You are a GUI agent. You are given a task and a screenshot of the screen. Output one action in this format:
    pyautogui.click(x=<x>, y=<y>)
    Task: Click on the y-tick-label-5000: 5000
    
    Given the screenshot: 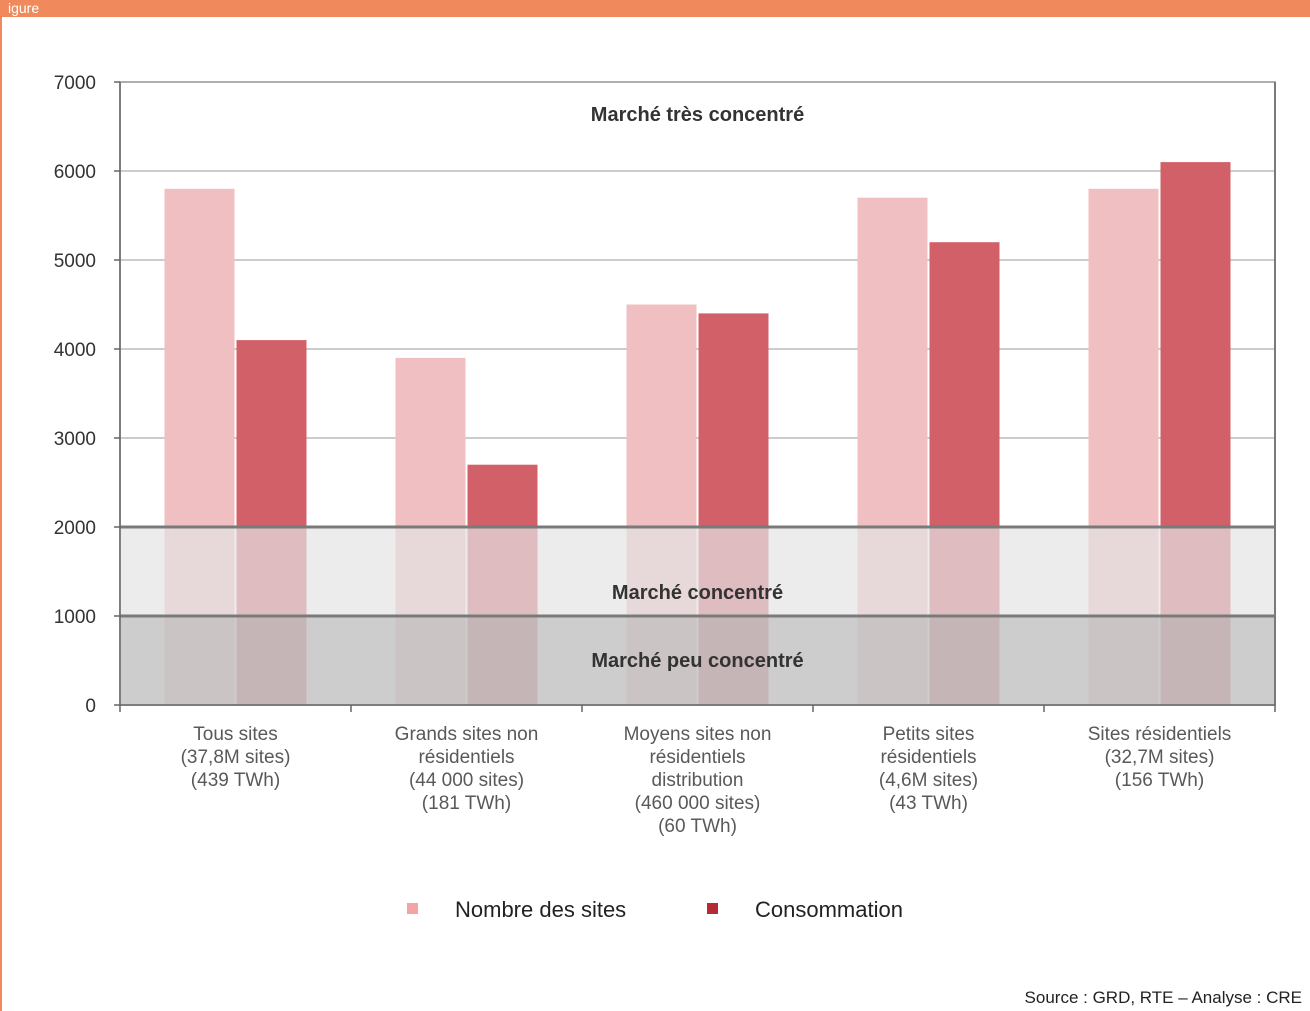 What is the action you would take?
    pyautogui.click(x=75, y=261)
    